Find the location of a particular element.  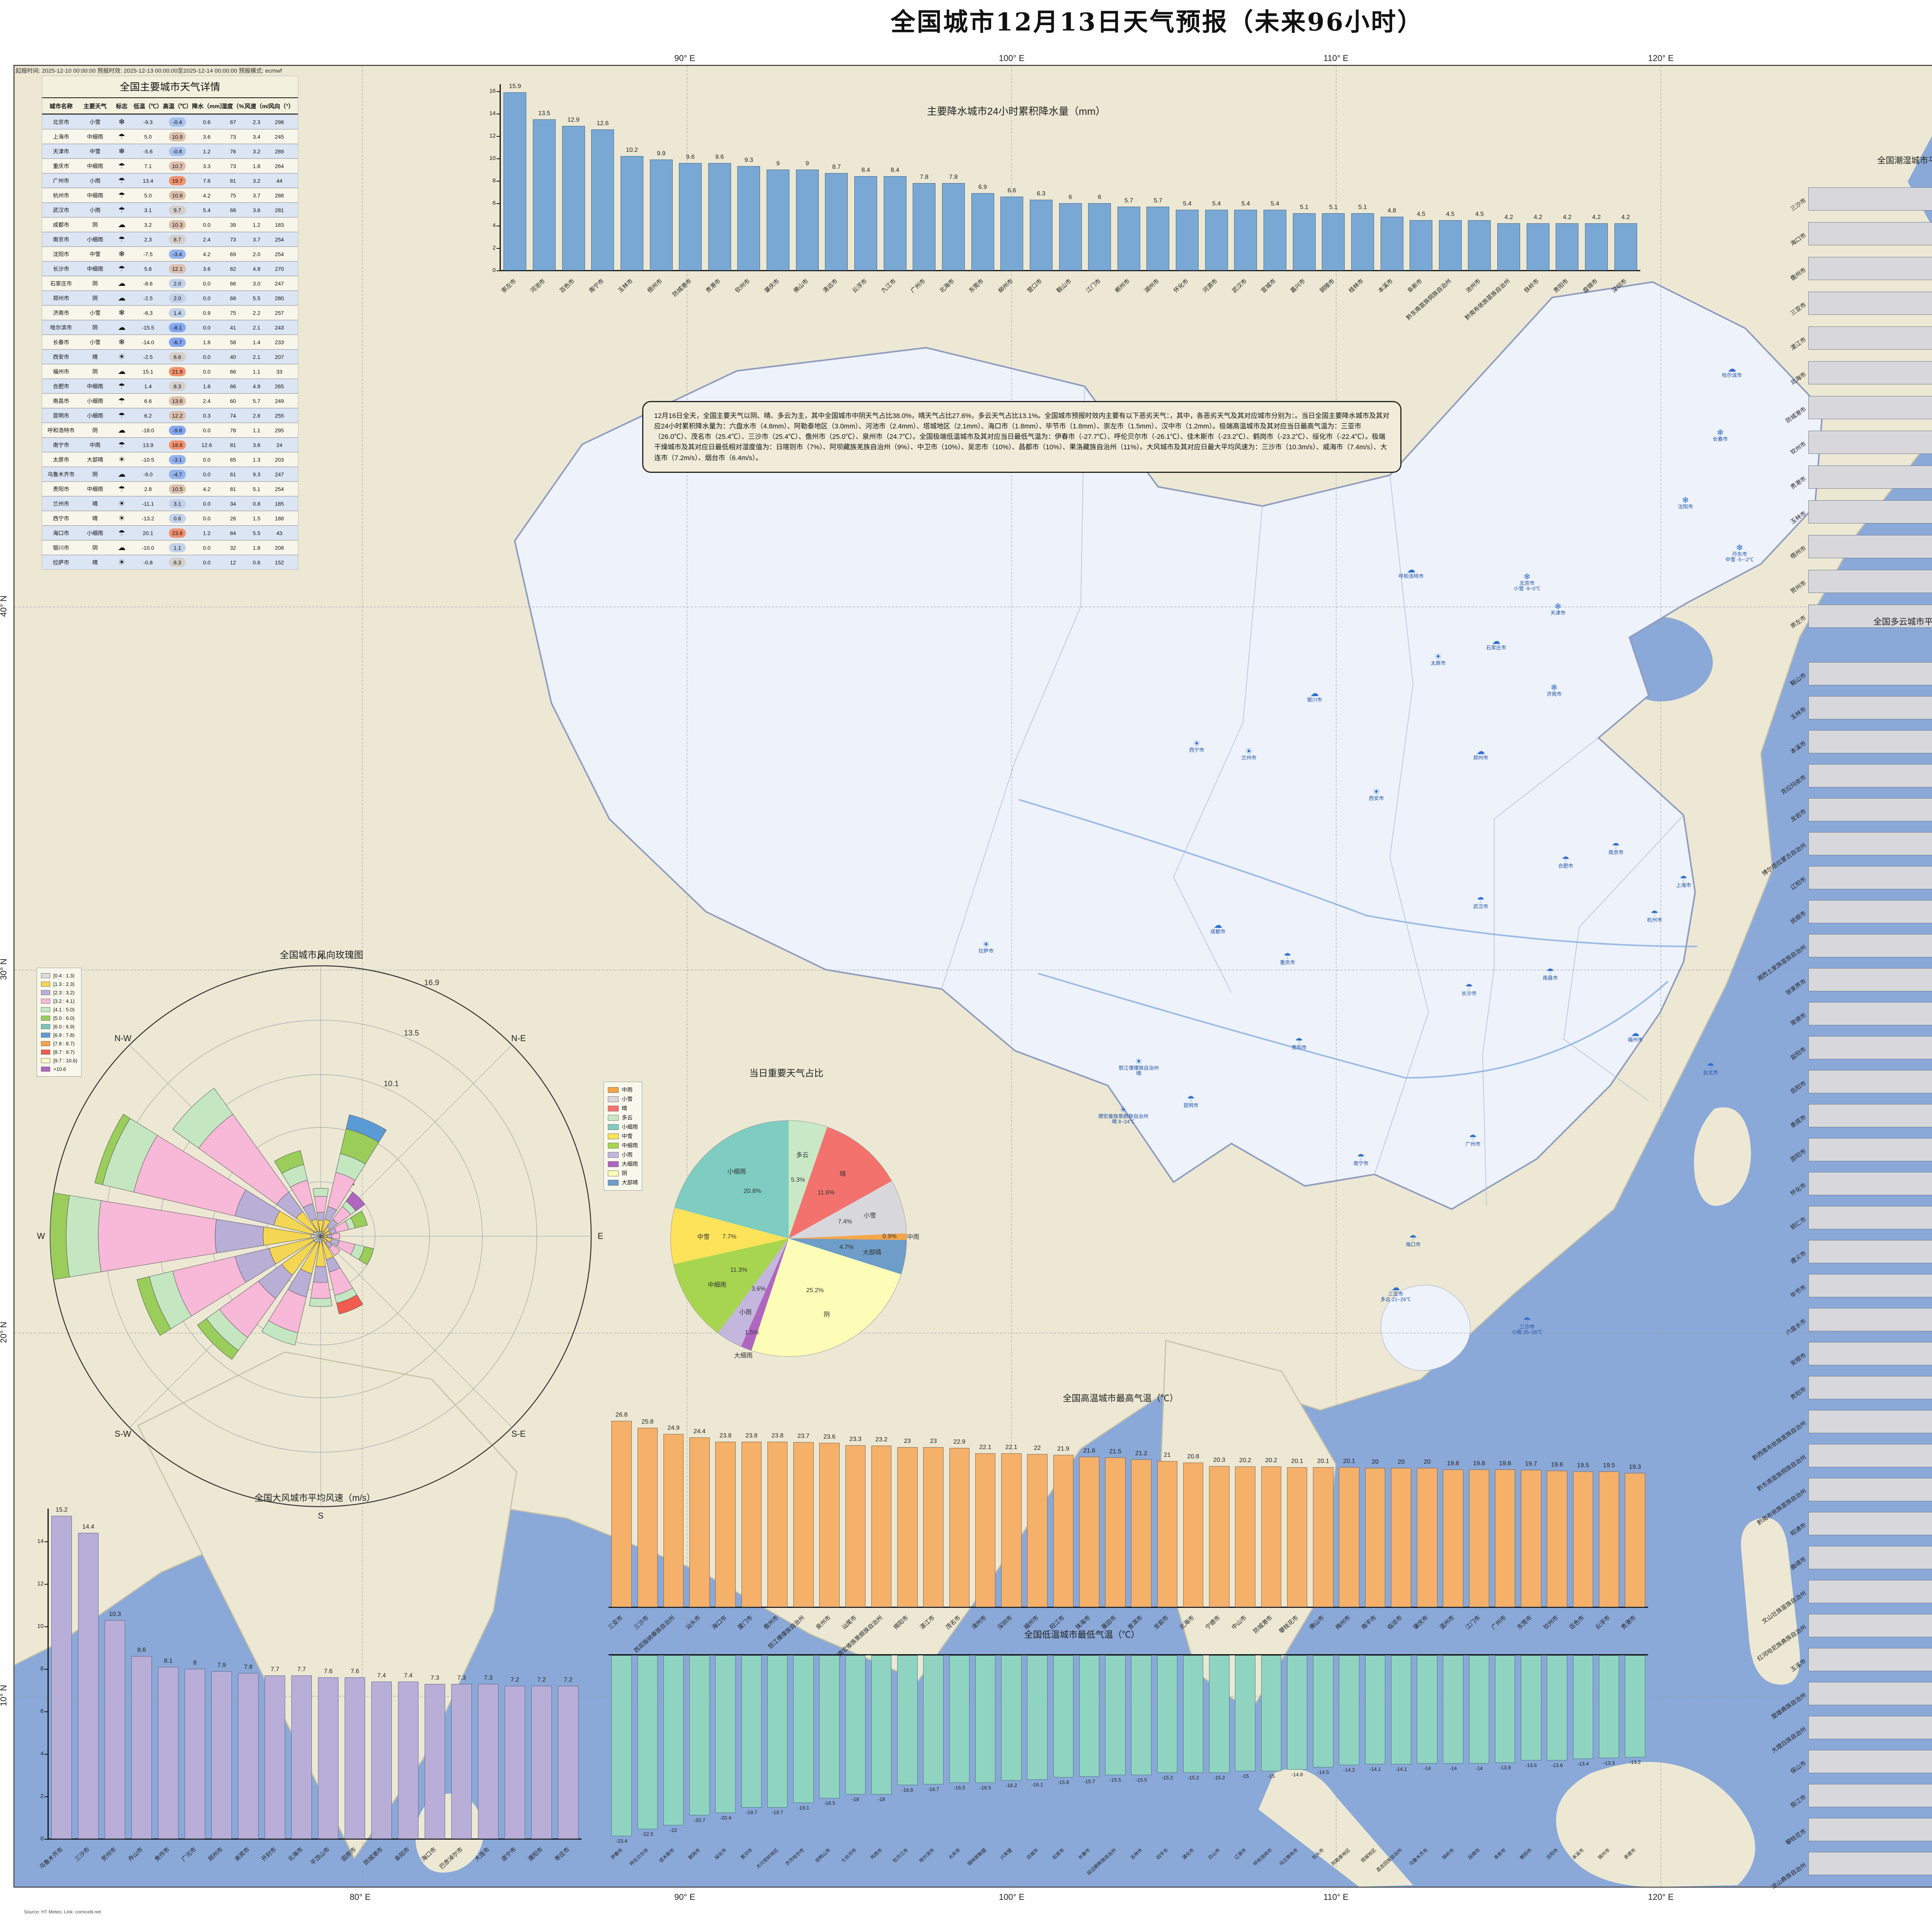

high-temp-title: 全国高温城市最高气温（℃） is located at coordinates (1121, 1398).